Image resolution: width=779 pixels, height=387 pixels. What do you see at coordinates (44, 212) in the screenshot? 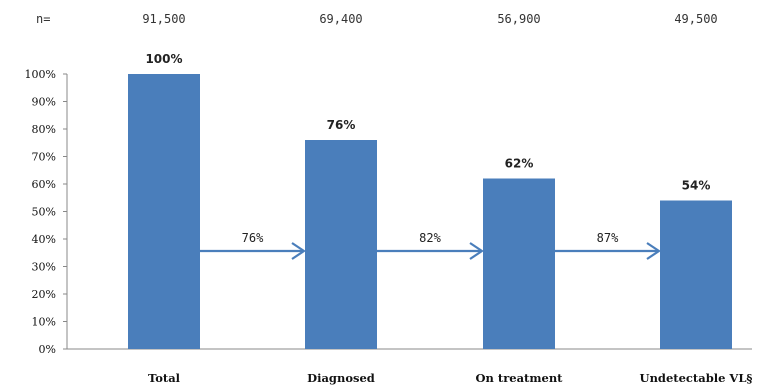
I see `y-tick-label: 50%` at bounding box center [44, 212].